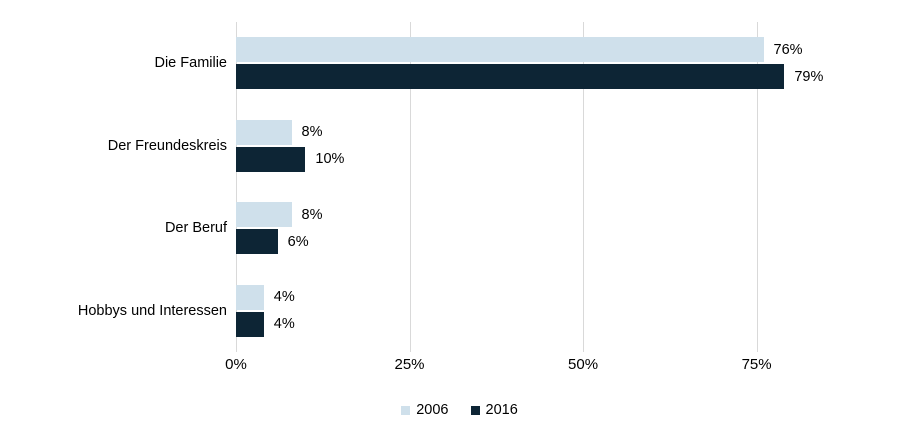 Image resolution: width=919 pixels, height=446 pixels. Describe the element at coordinates (757, 187) in the screenshot. I see `gridline-75%` at that location.